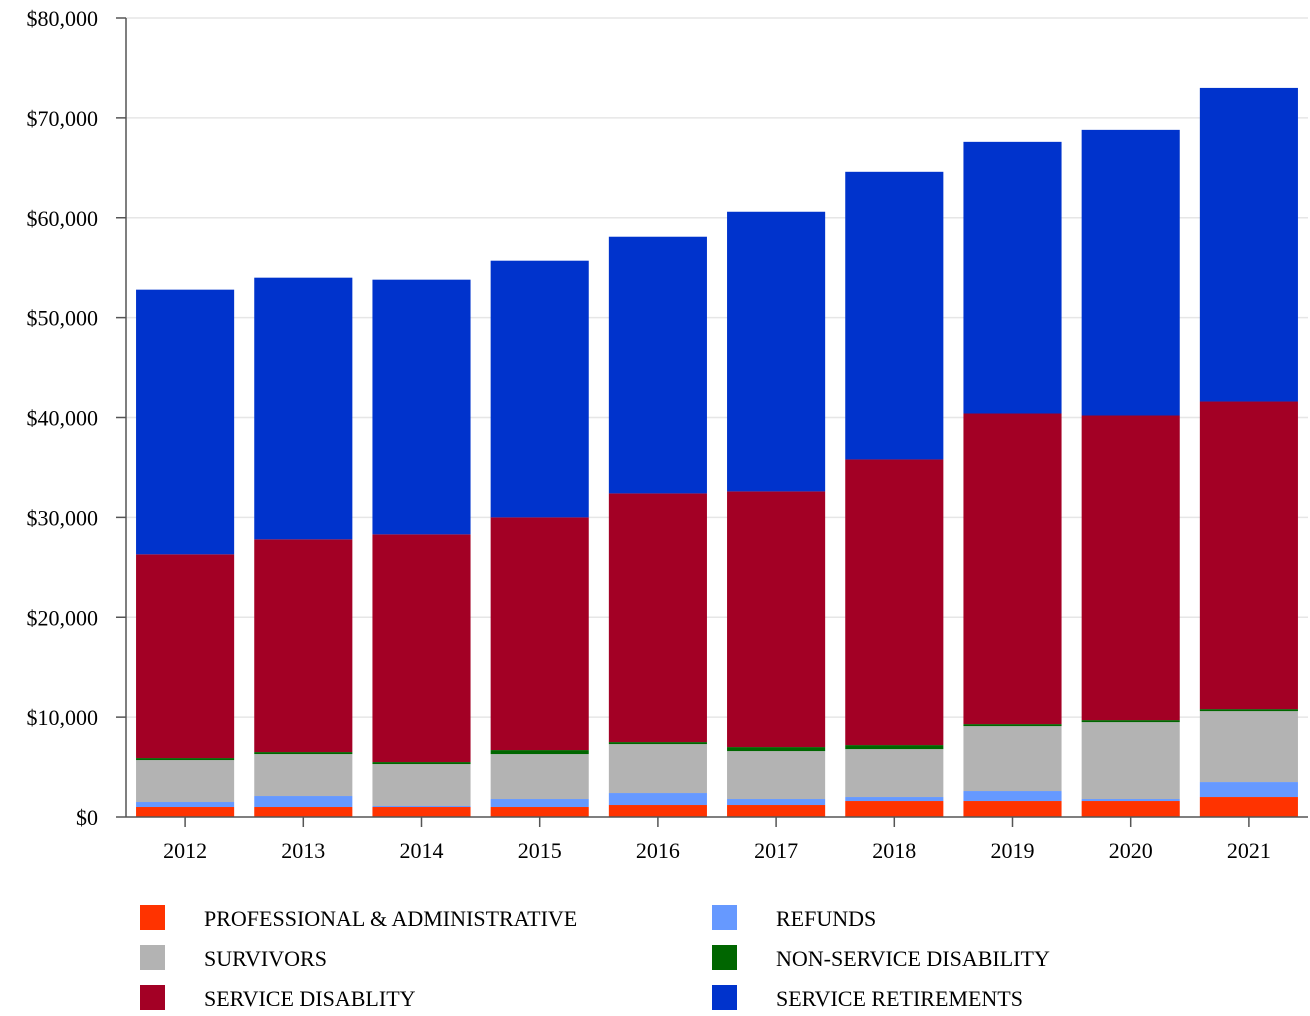 The image size is (1310, 1016). I want to click on y-tick-label: $0, so click(87, 817).